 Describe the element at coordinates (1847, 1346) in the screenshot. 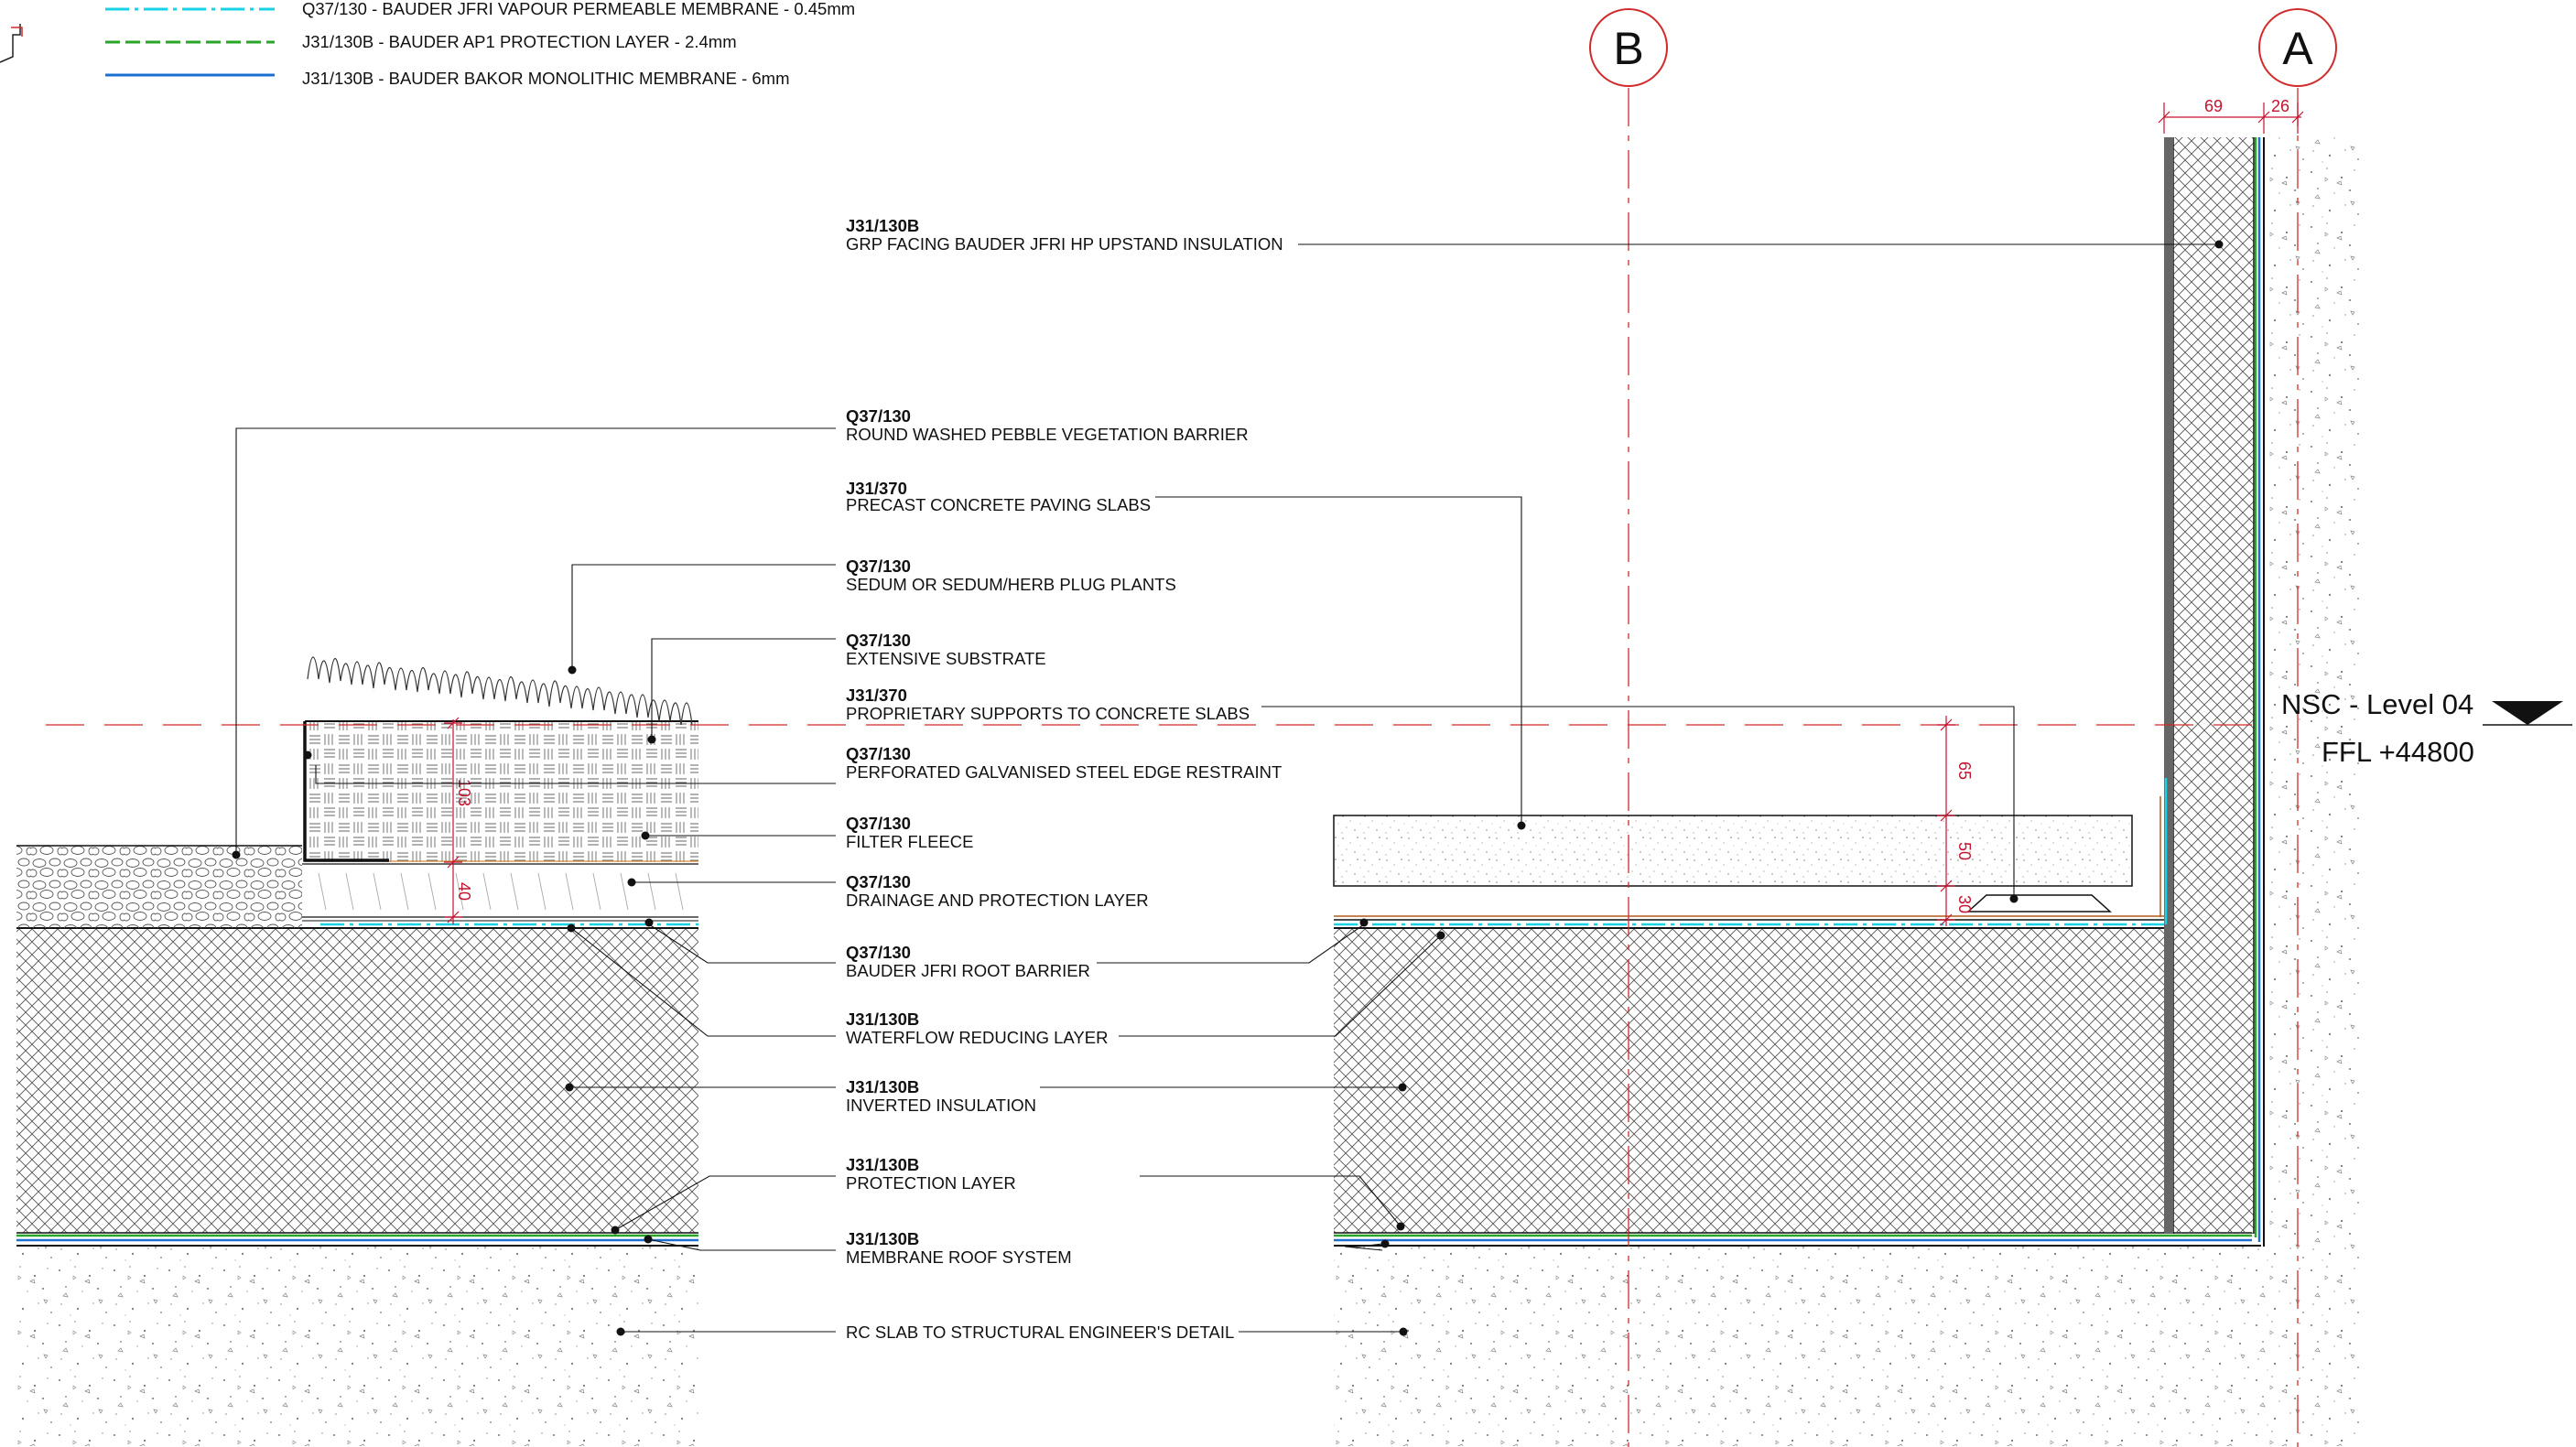

I see `rc-slab-right` at that location.